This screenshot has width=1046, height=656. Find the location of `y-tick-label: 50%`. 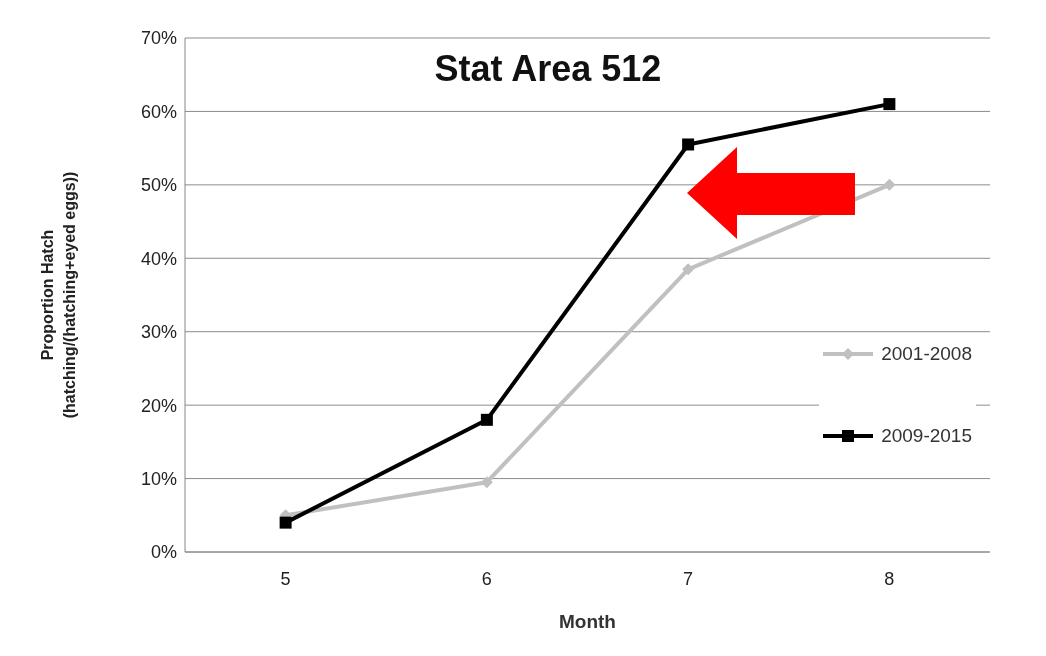

y-tick-label: 50% is located at coordinates (158, 185).